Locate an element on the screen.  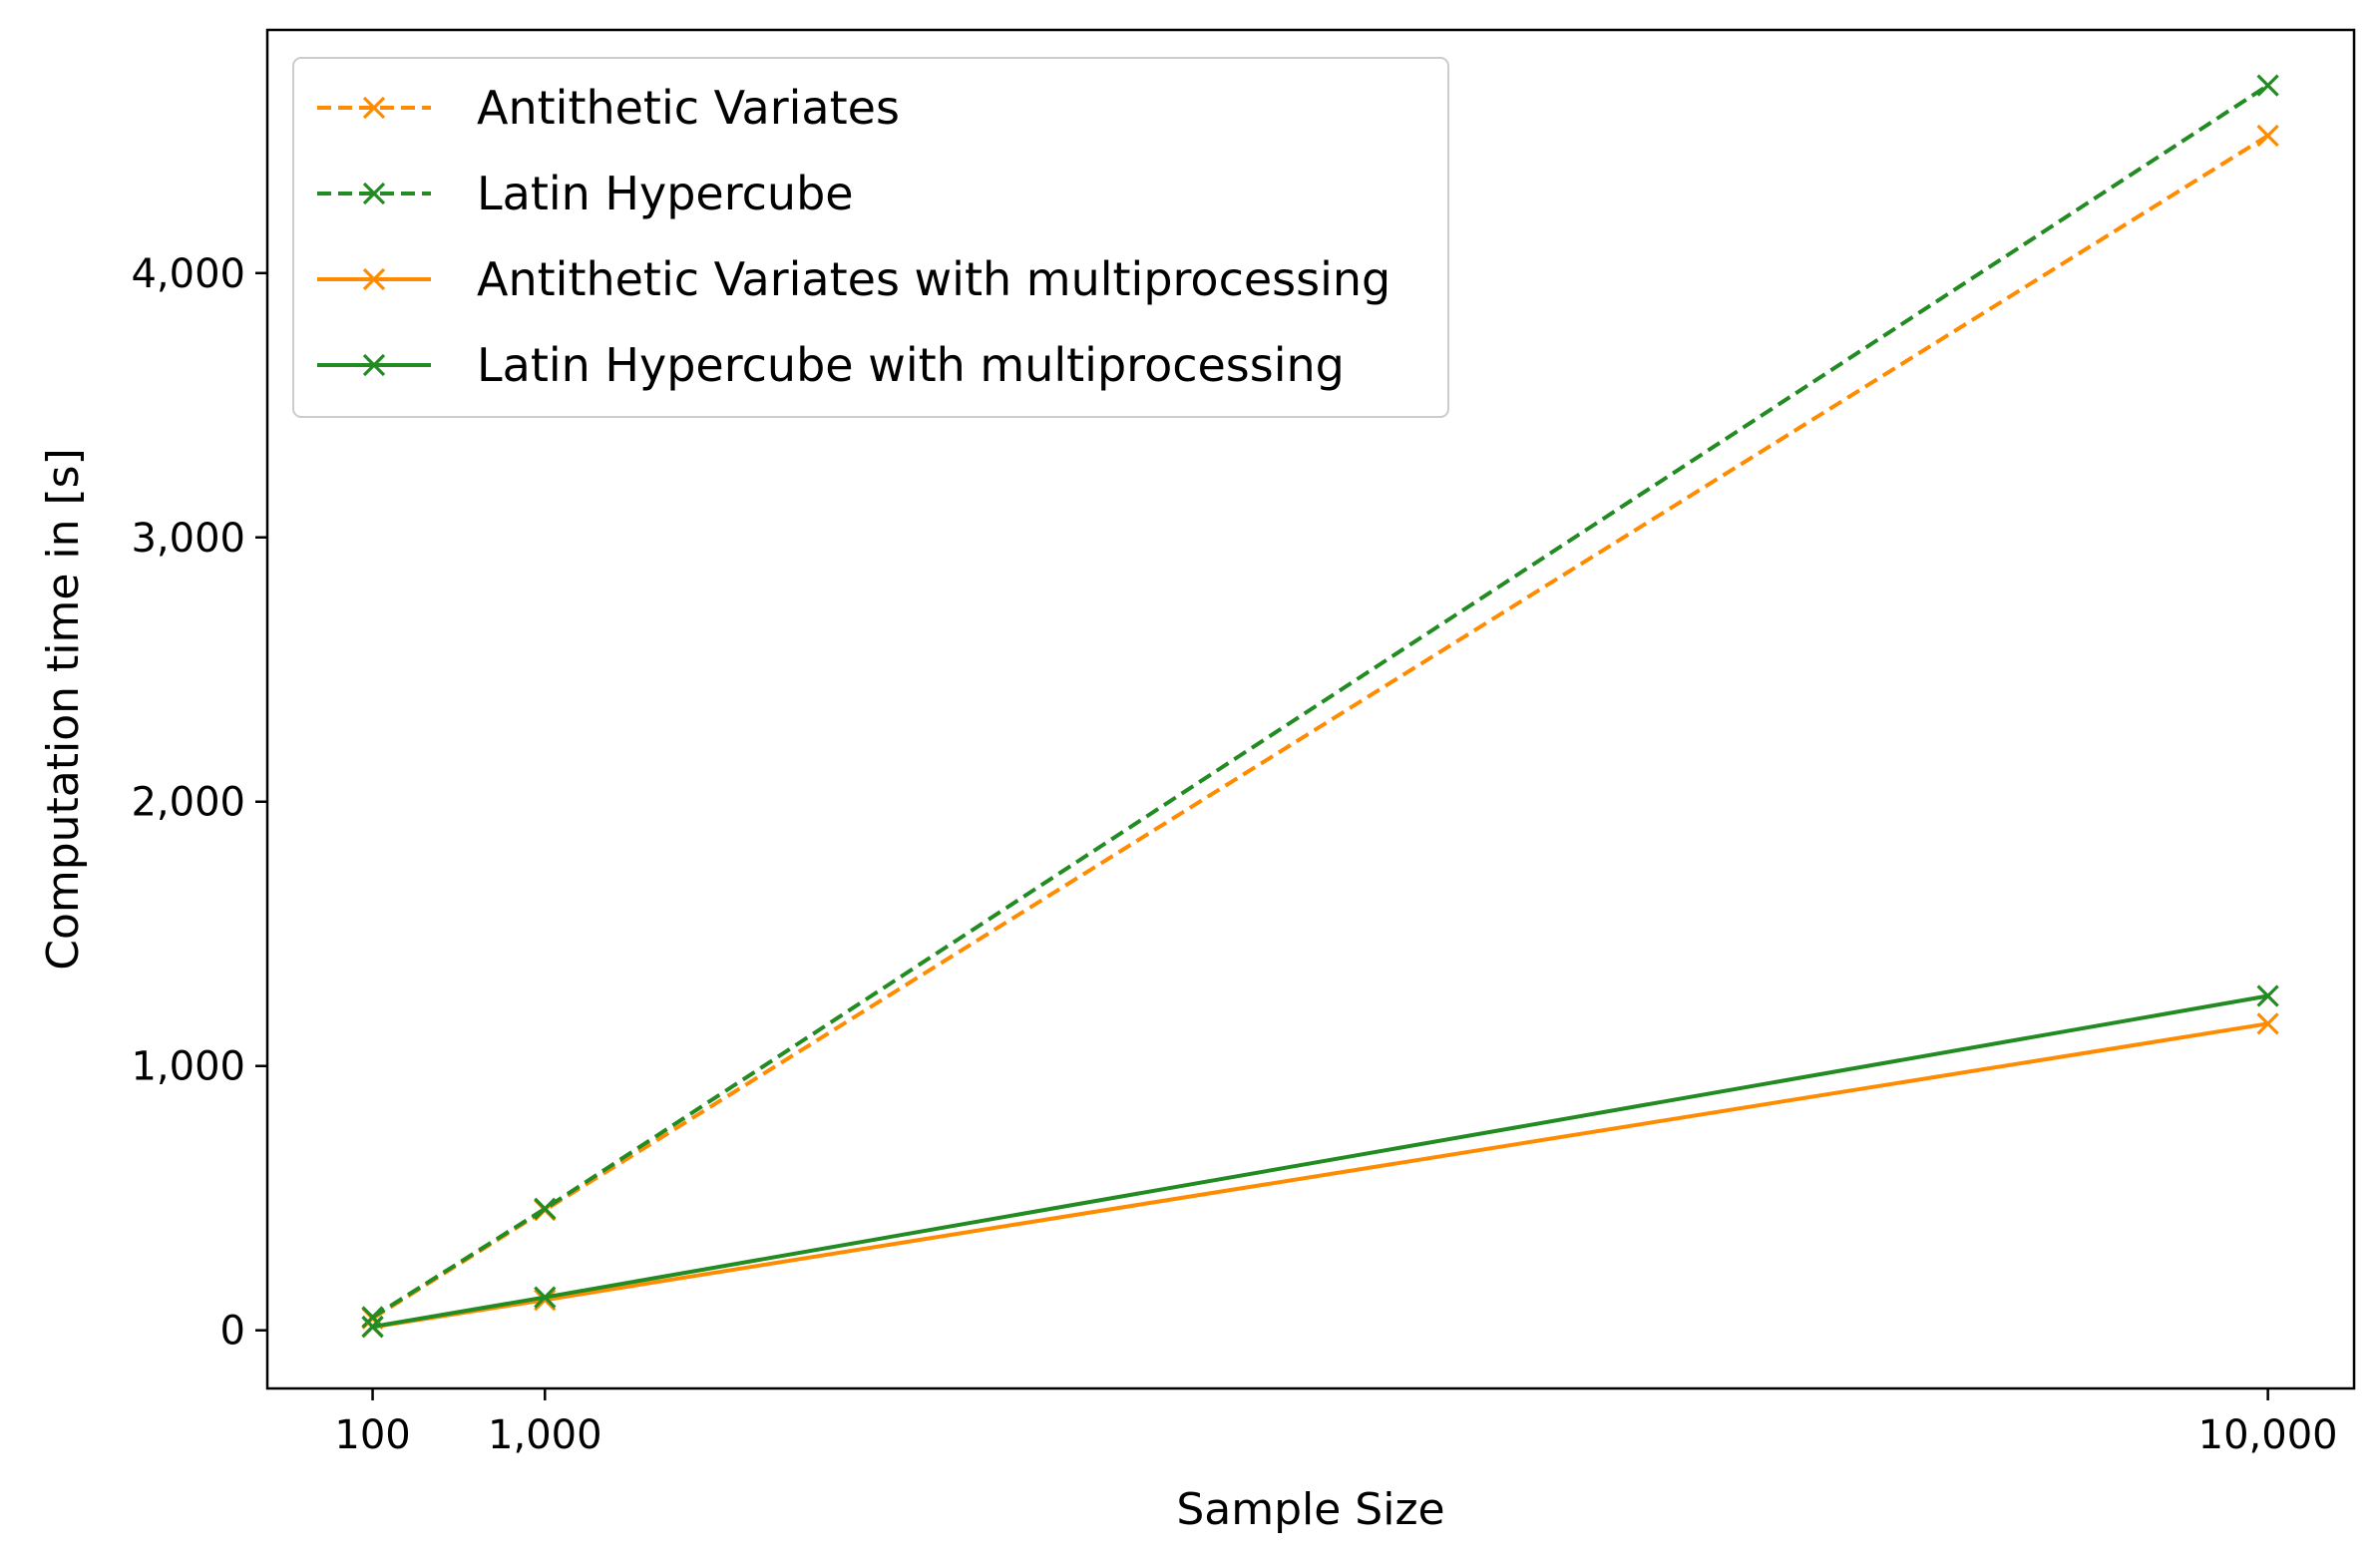
x-tick-label: 100 is located at coordinates (372, 1435).